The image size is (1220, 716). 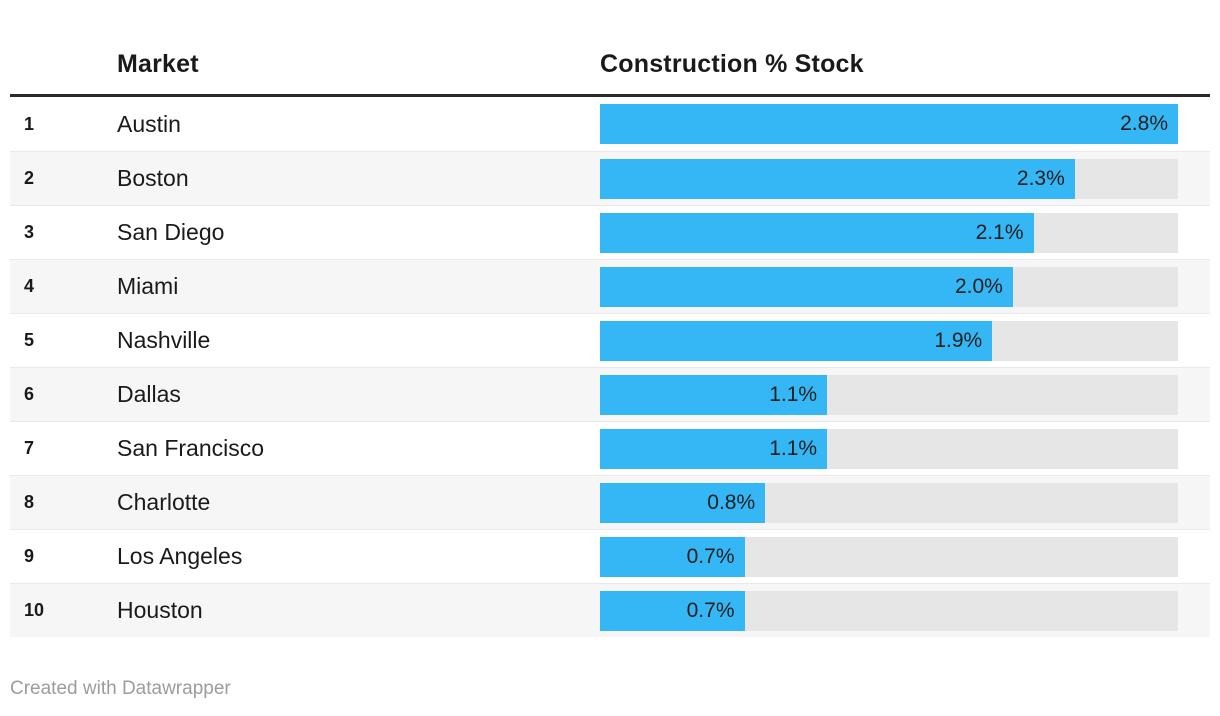 I want to click on table-row: 9 Los Angeles 0.7%, so click(x=610, y=556).